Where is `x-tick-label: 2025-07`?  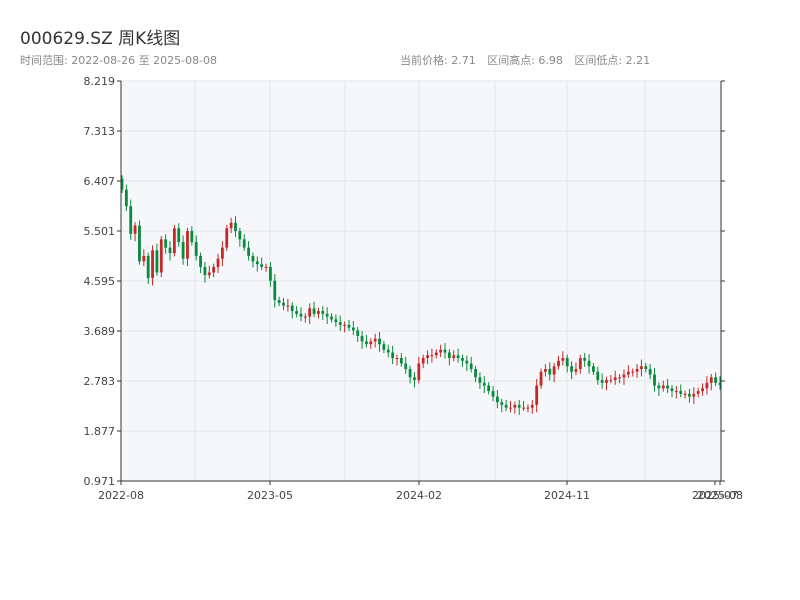 x-tick-label: 2025-07 is located at coordinates (715, 495).